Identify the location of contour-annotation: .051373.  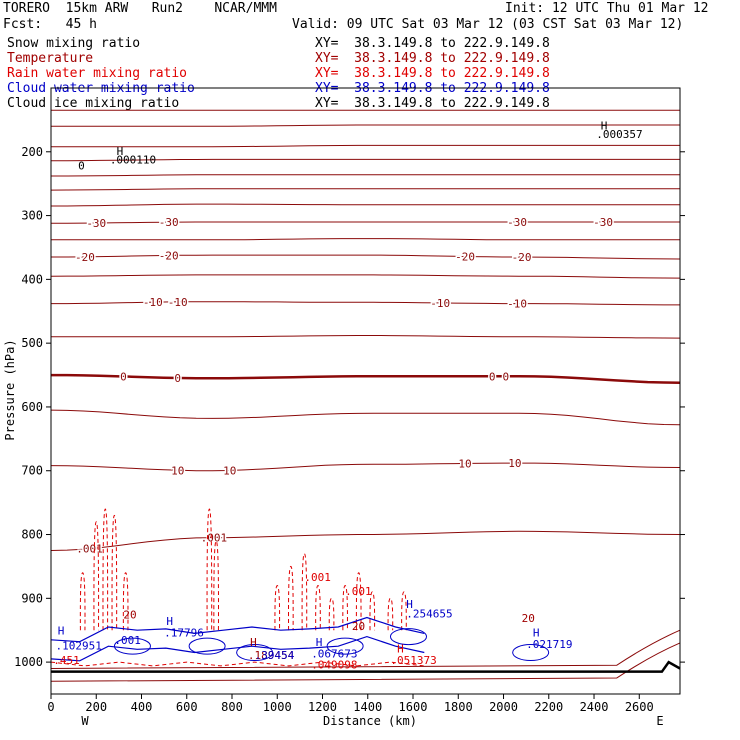
(413, 660).